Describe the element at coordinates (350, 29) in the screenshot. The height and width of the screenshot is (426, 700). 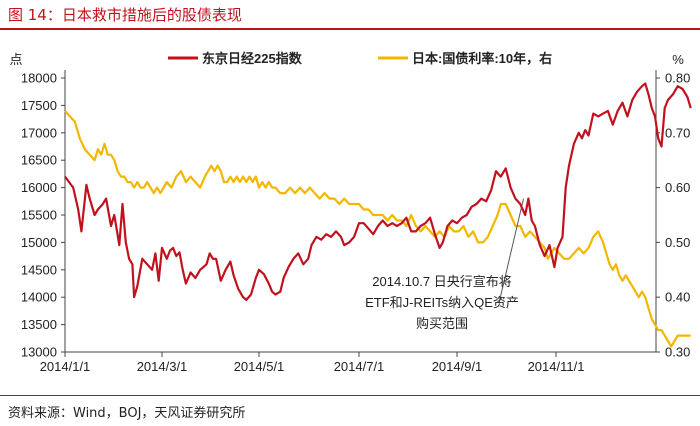
I see `title-rule` at that location.